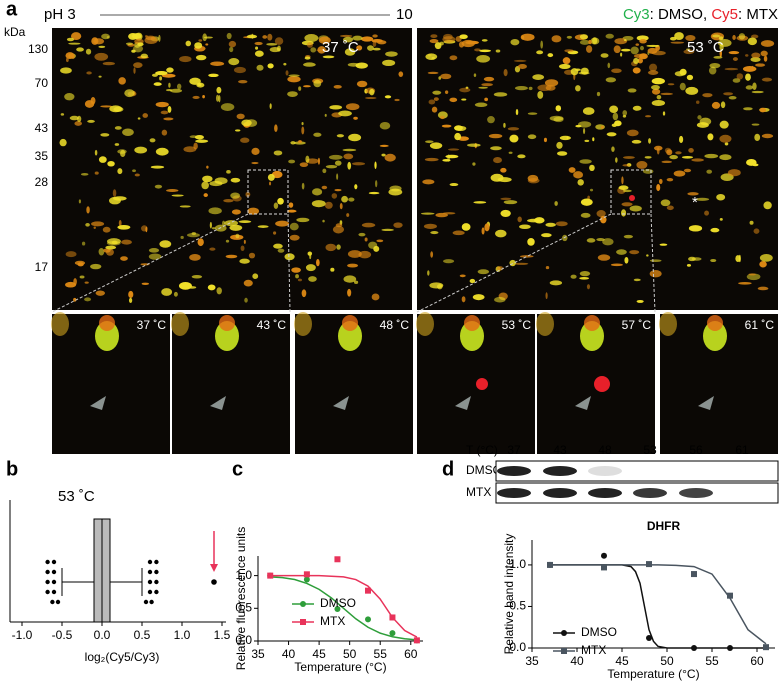 Image resolution: width=784 pixels, height=691 pixels. I want to click on blot-strip, so click(637, 471).